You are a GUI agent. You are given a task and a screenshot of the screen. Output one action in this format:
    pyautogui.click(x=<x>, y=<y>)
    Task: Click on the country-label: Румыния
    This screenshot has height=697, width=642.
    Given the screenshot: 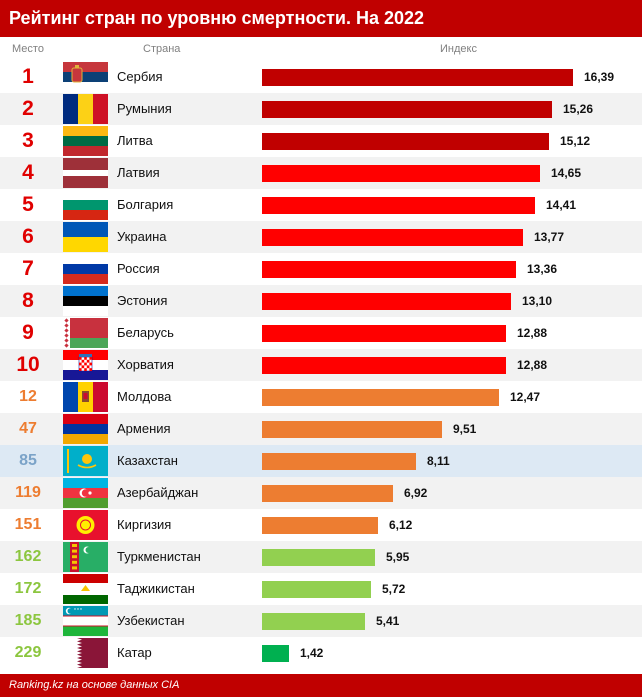 What is the action you would take?
    pyautogui.click(x=144, y=108)
    